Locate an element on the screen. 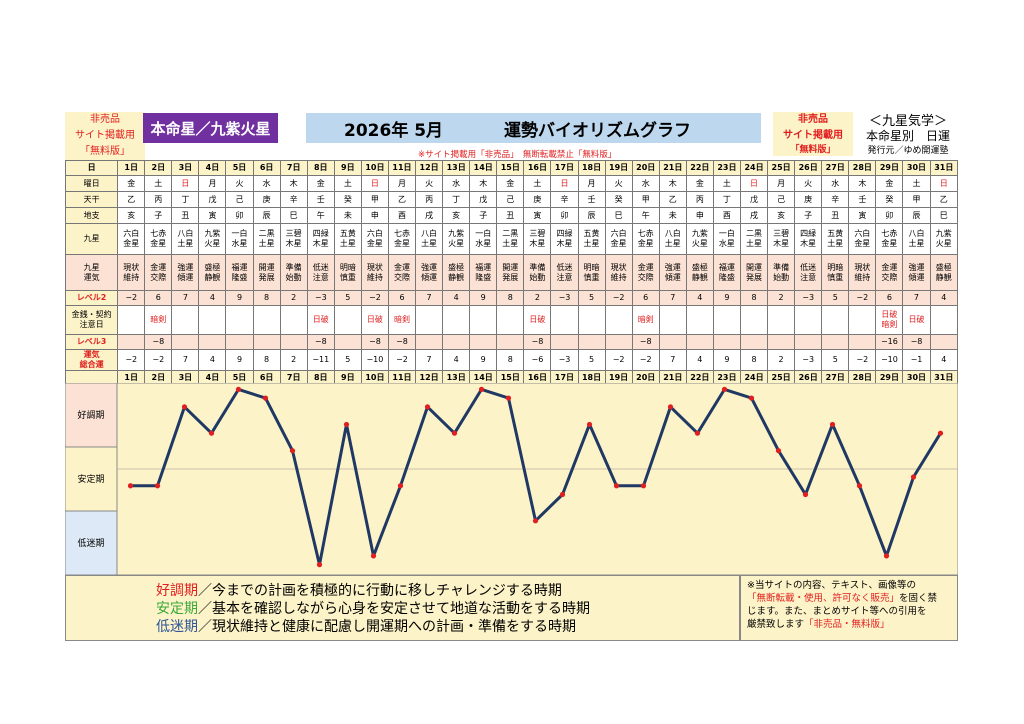 Image resolution: width=1024 pixels, height=724 pixels. day-cell: 22日 is located at coordinates (699, 168).